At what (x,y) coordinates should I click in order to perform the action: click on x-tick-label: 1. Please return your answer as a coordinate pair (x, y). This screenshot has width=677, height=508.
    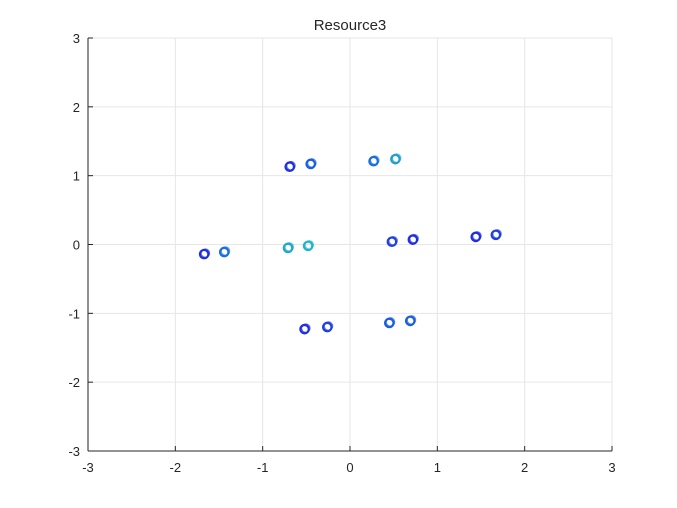
    Looking at the image, I should click on (437, 467).